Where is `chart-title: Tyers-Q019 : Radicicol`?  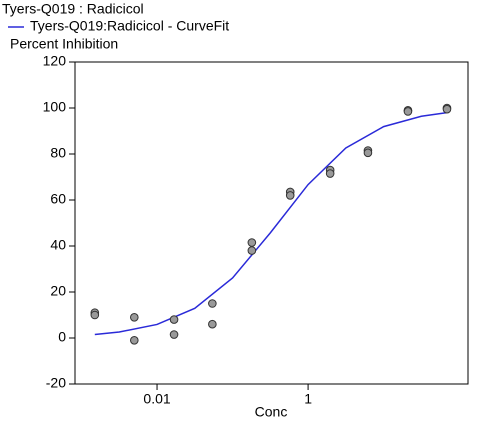
chart-title: Tyers-Q019 : Radicicol is located at coordinates (73, 9).